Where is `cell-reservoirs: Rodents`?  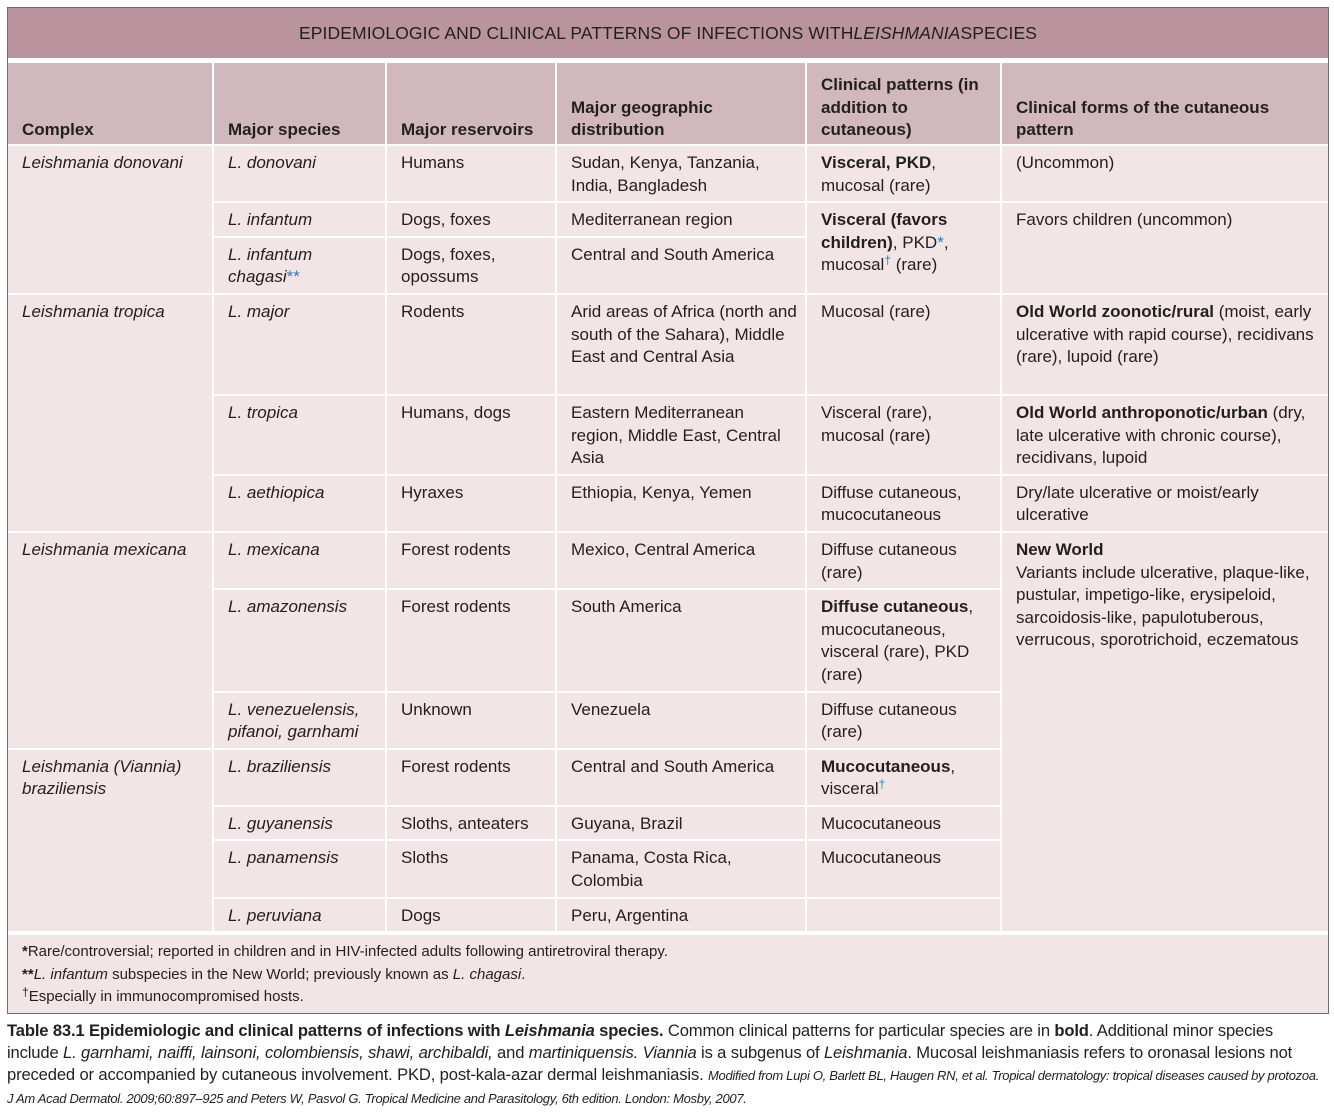 cell-reservoirs: Rodents is located at coordinates (471, 344).